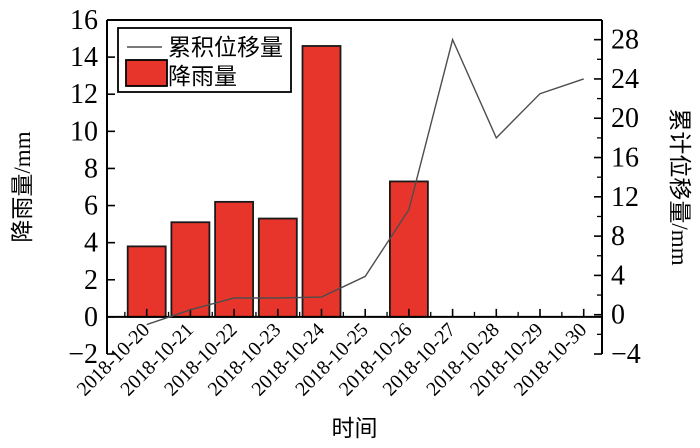 The image size is (700, 448). What do you see at coordinates (91, 206) in the screenshot?
I see `left-tick-label: 6` at bounding box center [91, 206].